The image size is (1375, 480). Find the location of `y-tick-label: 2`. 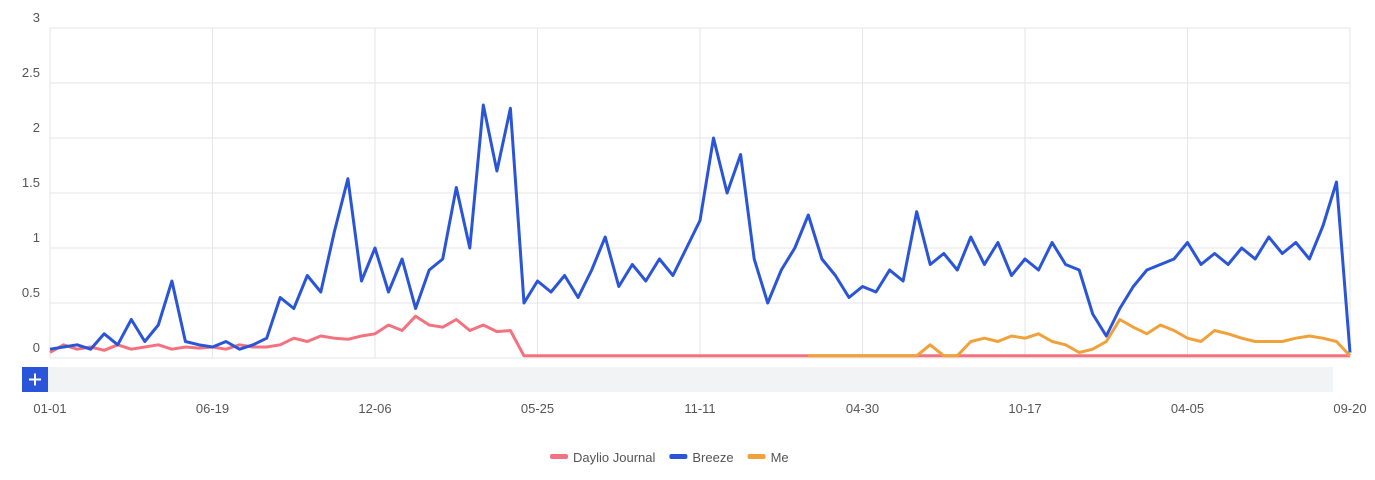

y-tick-label: 2 is located at coordinates (36, 127).